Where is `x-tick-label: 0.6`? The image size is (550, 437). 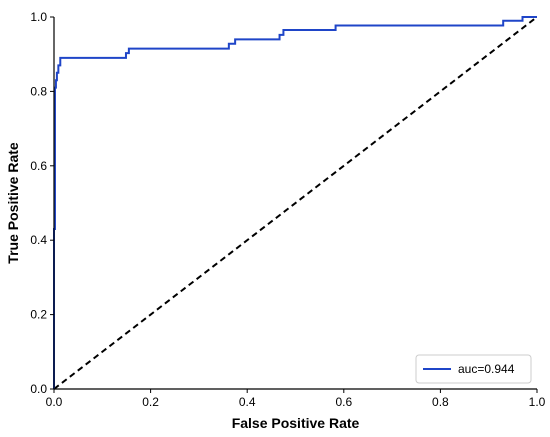 x-tick-label: 0.6 is located at coordinates (343, 402).